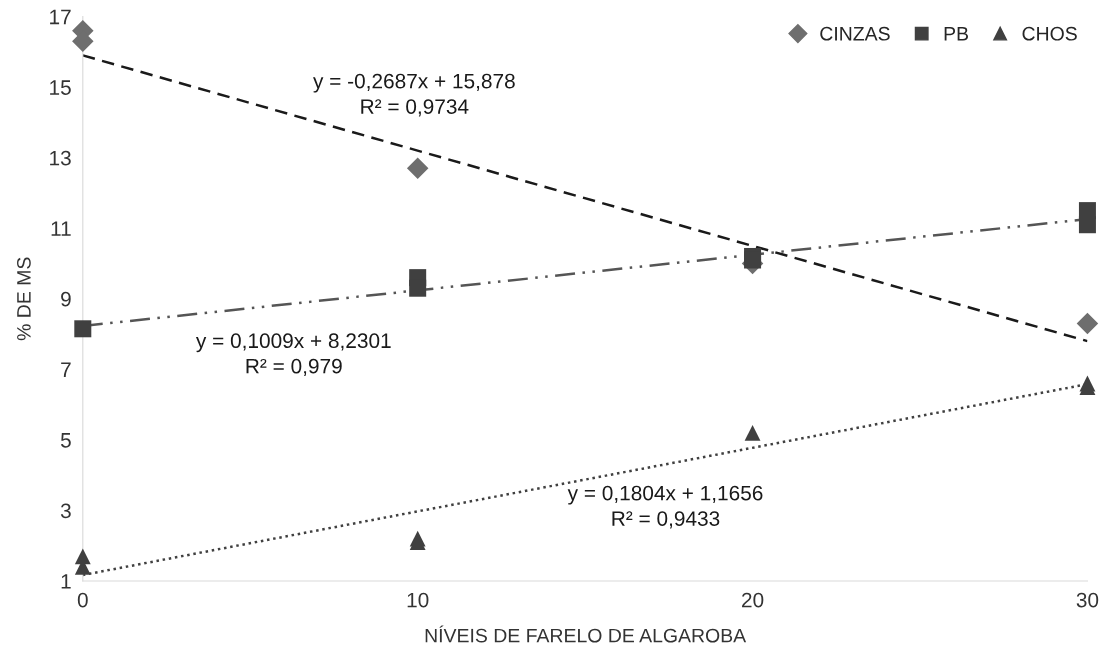 The image size is (1104, 664). I want to click on annotation: y = 0,1009x + 8,2301 R² = 0,979, so click(293, 355).